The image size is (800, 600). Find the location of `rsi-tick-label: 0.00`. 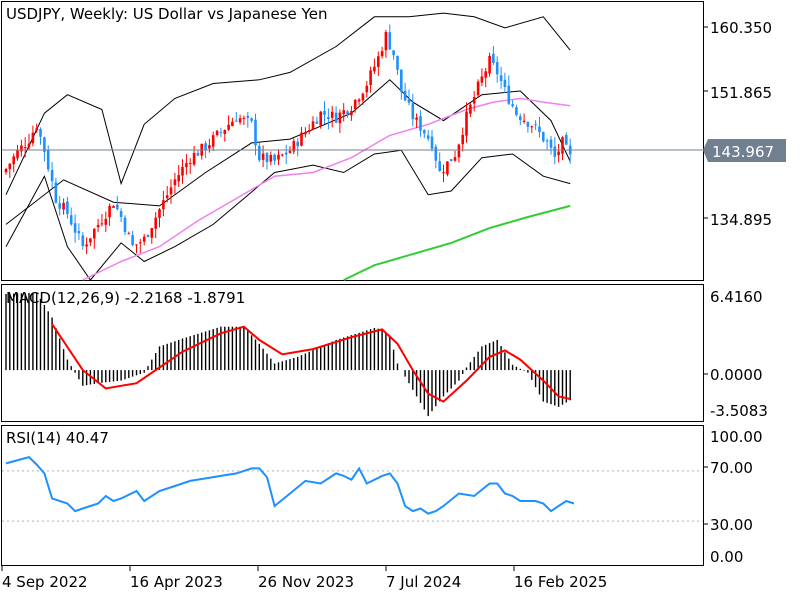

rsi-tick-label: 0.00 is located at coordinates (726, 557).